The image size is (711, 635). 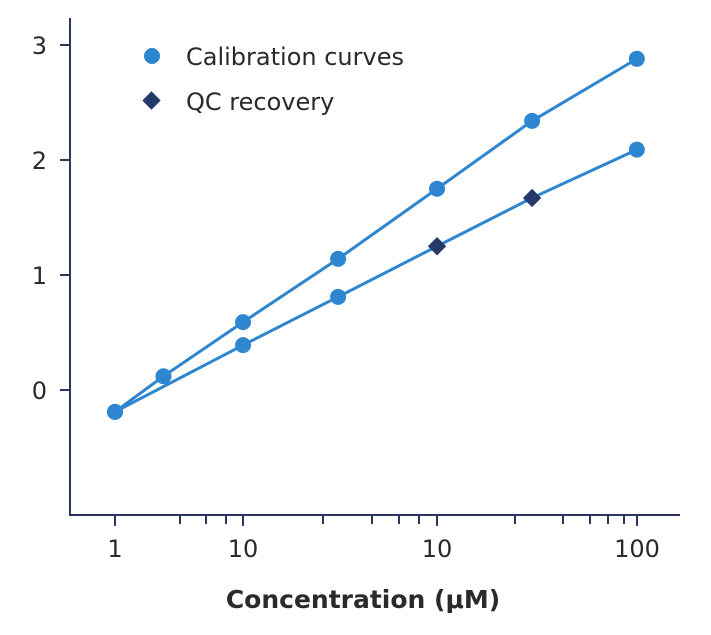 I want to click on legend: Calibration curves QC recovery, so click(x=273, y=79).